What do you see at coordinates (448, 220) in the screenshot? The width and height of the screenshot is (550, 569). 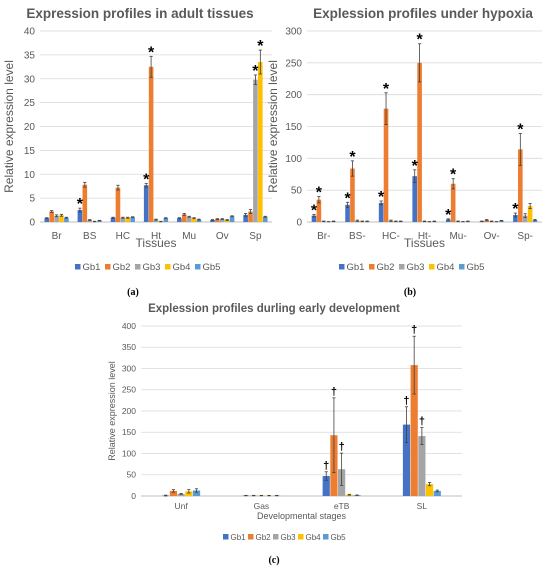 I see `bar-gb1-mu` at bounding box center [448, 220].